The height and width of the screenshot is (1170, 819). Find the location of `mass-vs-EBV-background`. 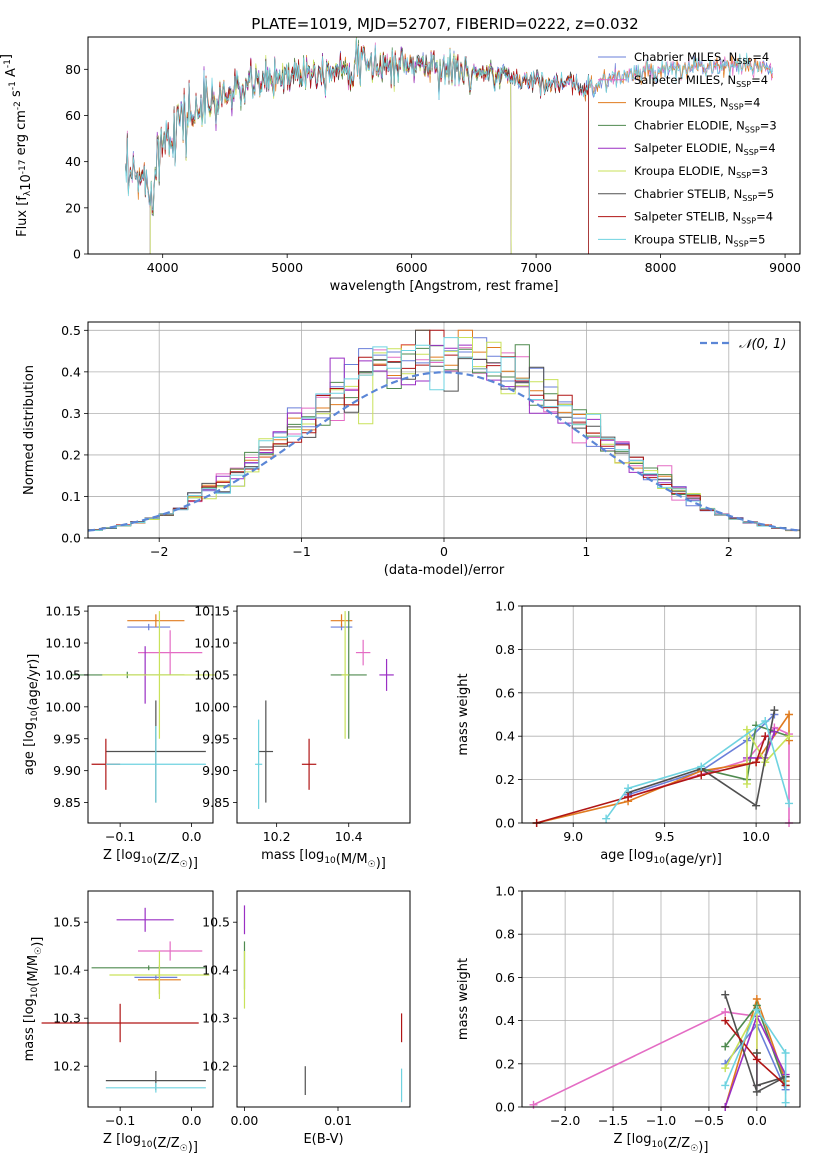

mass-vs-EBV-background is located at coordinates (323, 999).